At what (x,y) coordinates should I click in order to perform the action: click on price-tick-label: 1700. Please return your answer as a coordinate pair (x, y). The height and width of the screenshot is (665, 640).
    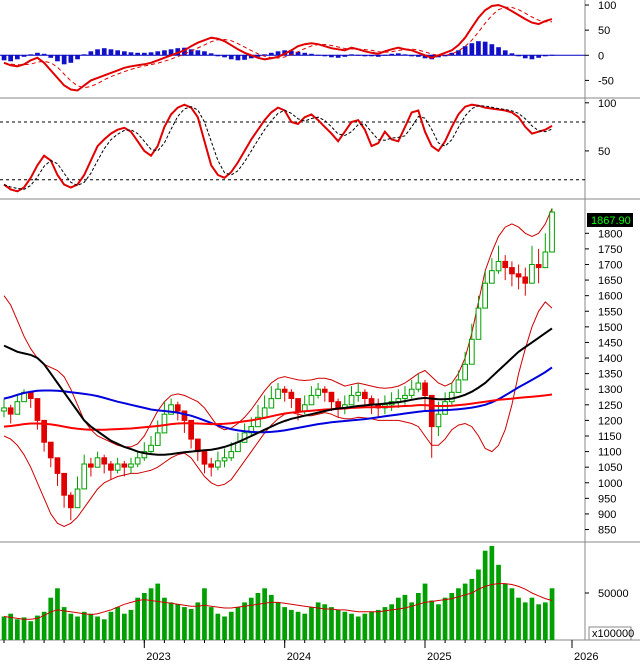
    Looking at the image, I should click on (610, 265).